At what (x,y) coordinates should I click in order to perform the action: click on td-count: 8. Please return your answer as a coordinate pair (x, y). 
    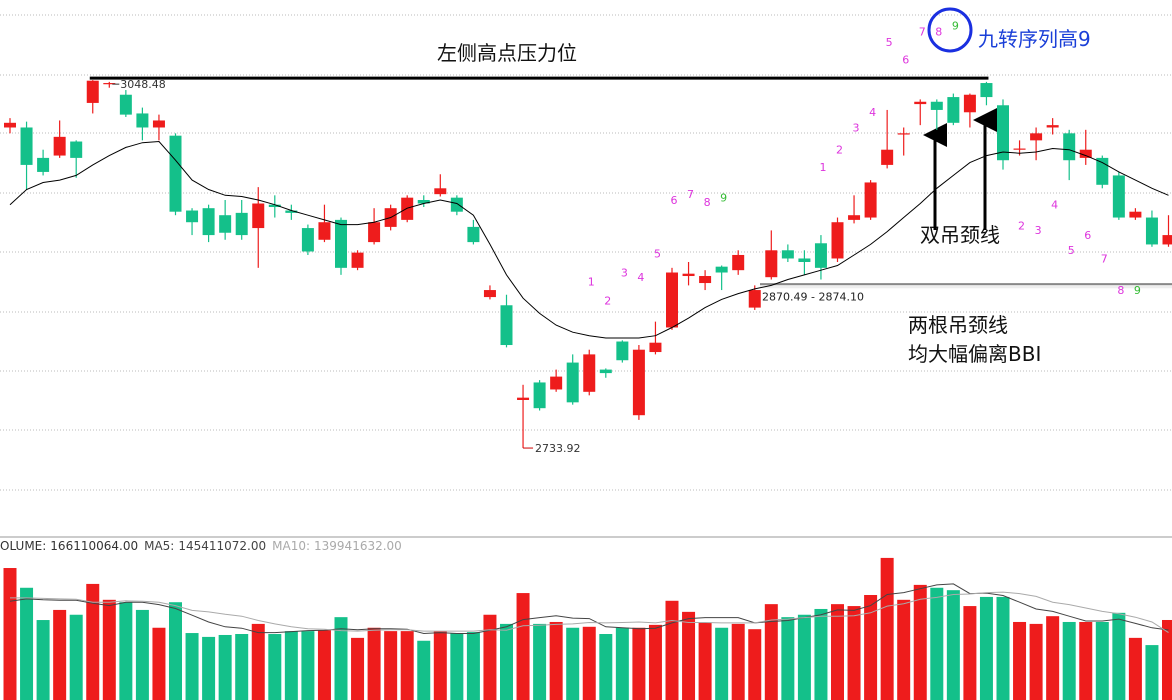
    Looking at the image, I should click on (1120, 290).